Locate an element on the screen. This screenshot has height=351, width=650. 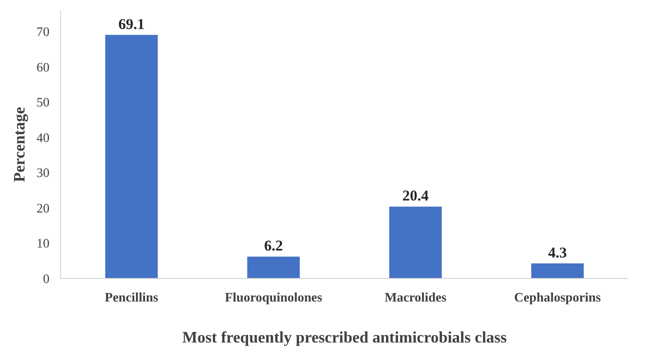
y-tick-label: 30 is located at coordinates (43, 172).